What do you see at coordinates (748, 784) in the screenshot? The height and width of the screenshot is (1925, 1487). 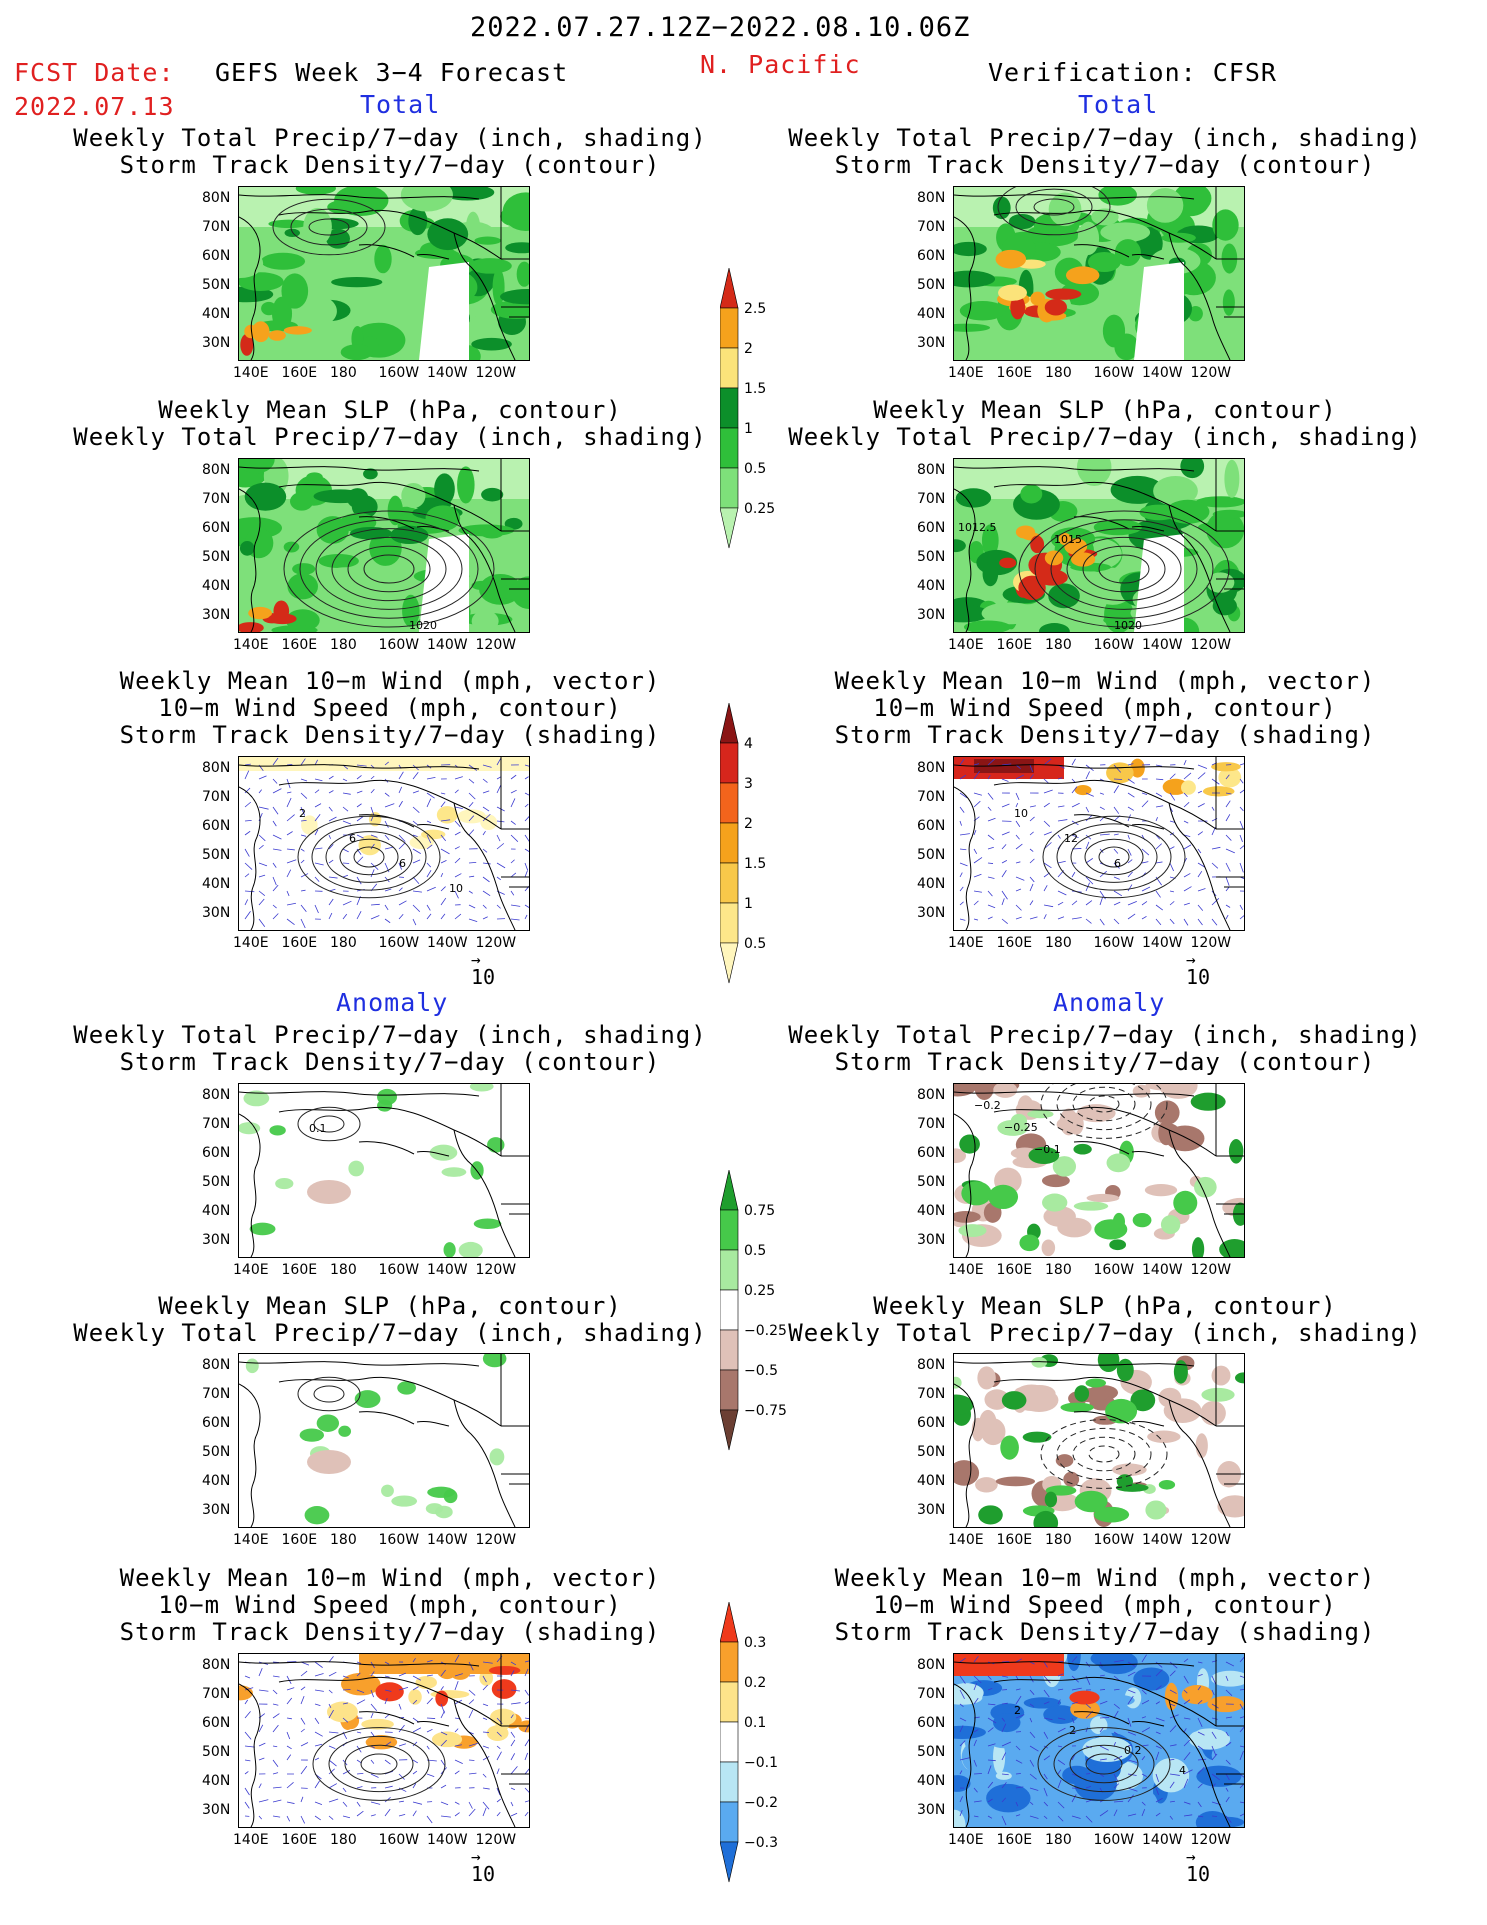 I see `colorbar-tick-label: 3` at bounding box center [748, 784].